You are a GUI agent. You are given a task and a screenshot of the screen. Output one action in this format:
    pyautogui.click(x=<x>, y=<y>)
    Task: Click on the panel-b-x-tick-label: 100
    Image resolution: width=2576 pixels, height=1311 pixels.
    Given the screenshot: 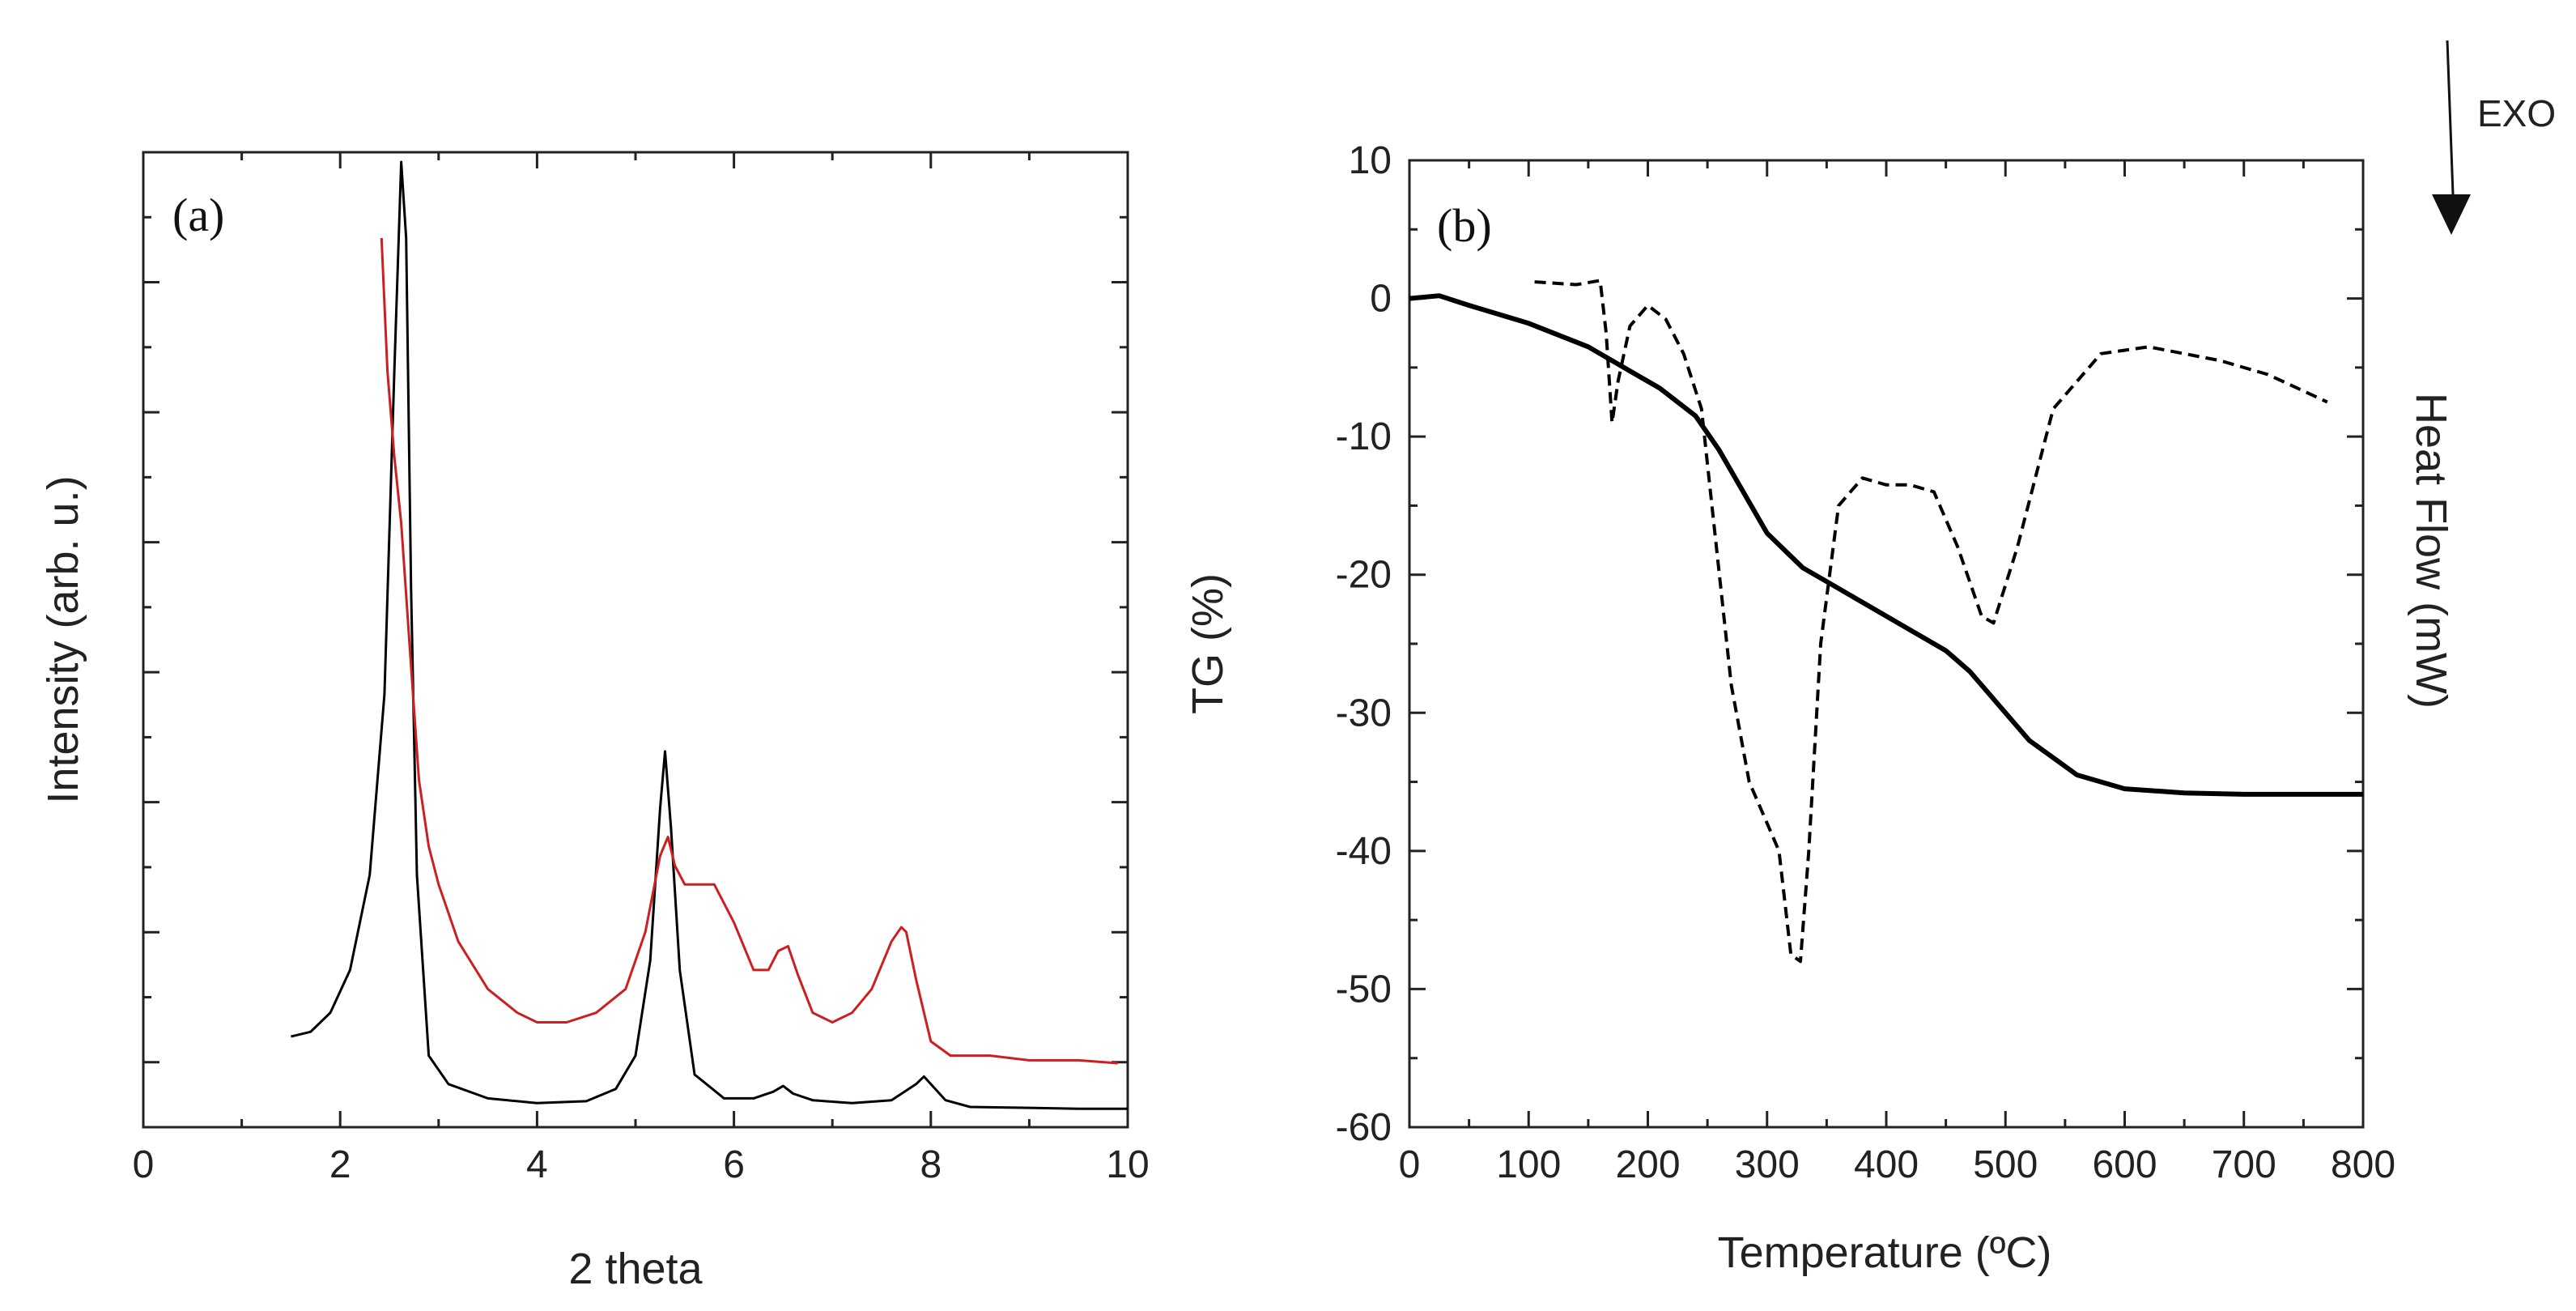 What is the action you would take?
    pyautogui.click(x=1529, y=1164)
    